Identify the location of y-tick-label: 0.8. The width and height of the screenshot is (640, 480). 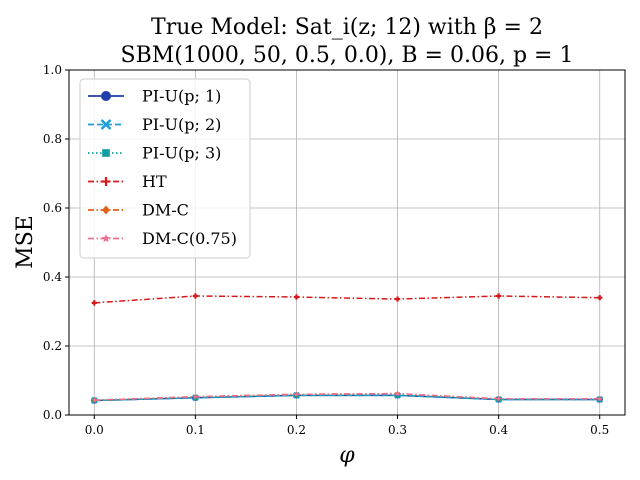
(52, 139).